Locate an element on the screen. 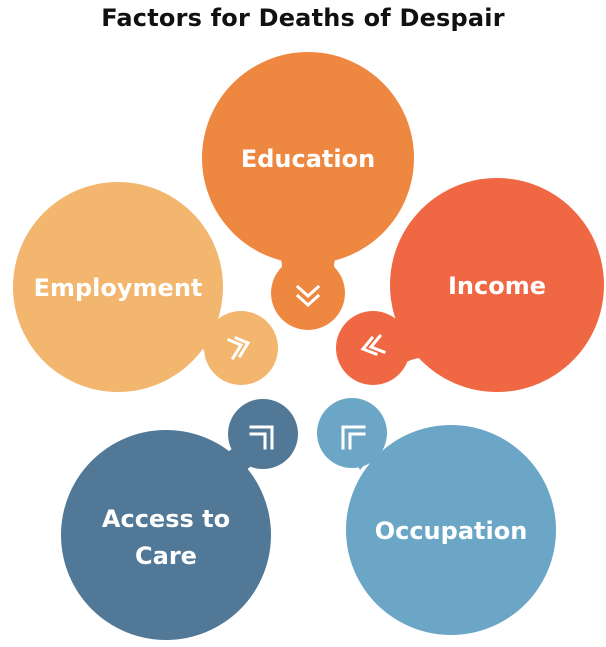 This screenshot has width=606, height=647. bubble-occupation is located at coordinates (451, 530).